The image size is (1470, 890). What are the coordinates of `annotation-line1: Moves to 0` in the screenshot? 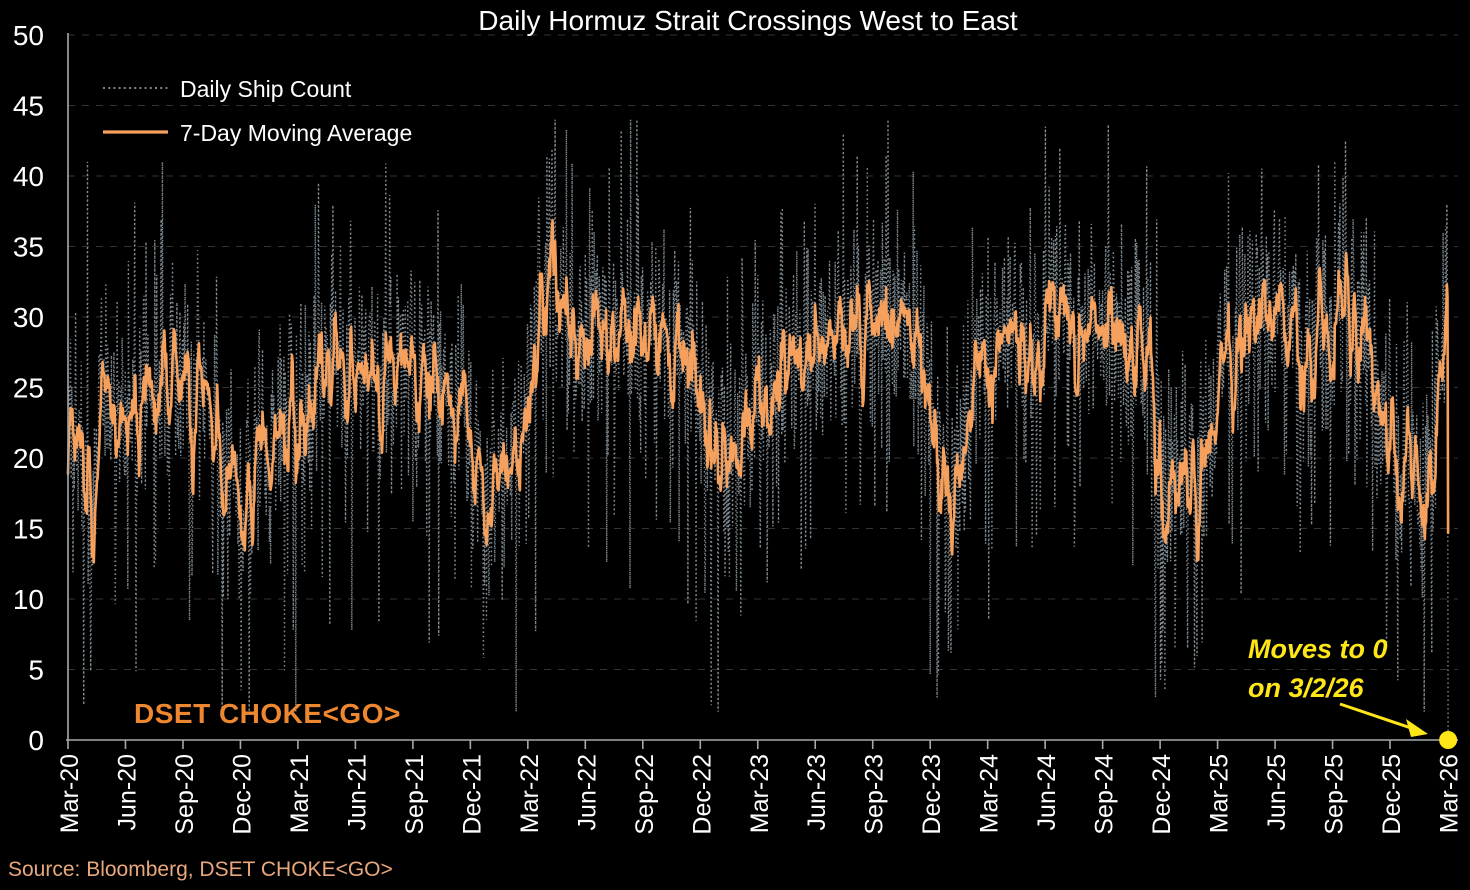 It's located at (1318, 649).